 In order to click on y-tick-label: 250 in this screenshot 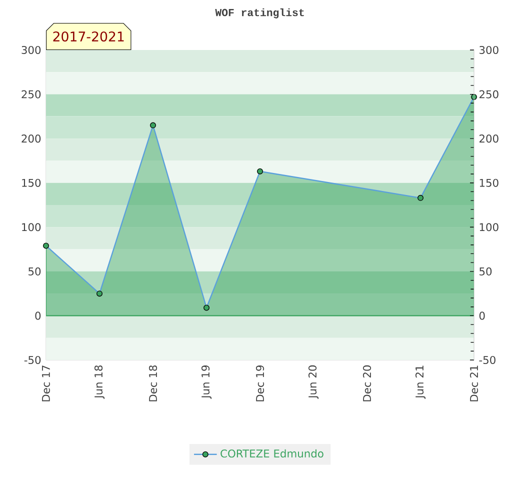, I will do `click(488, 94)`.